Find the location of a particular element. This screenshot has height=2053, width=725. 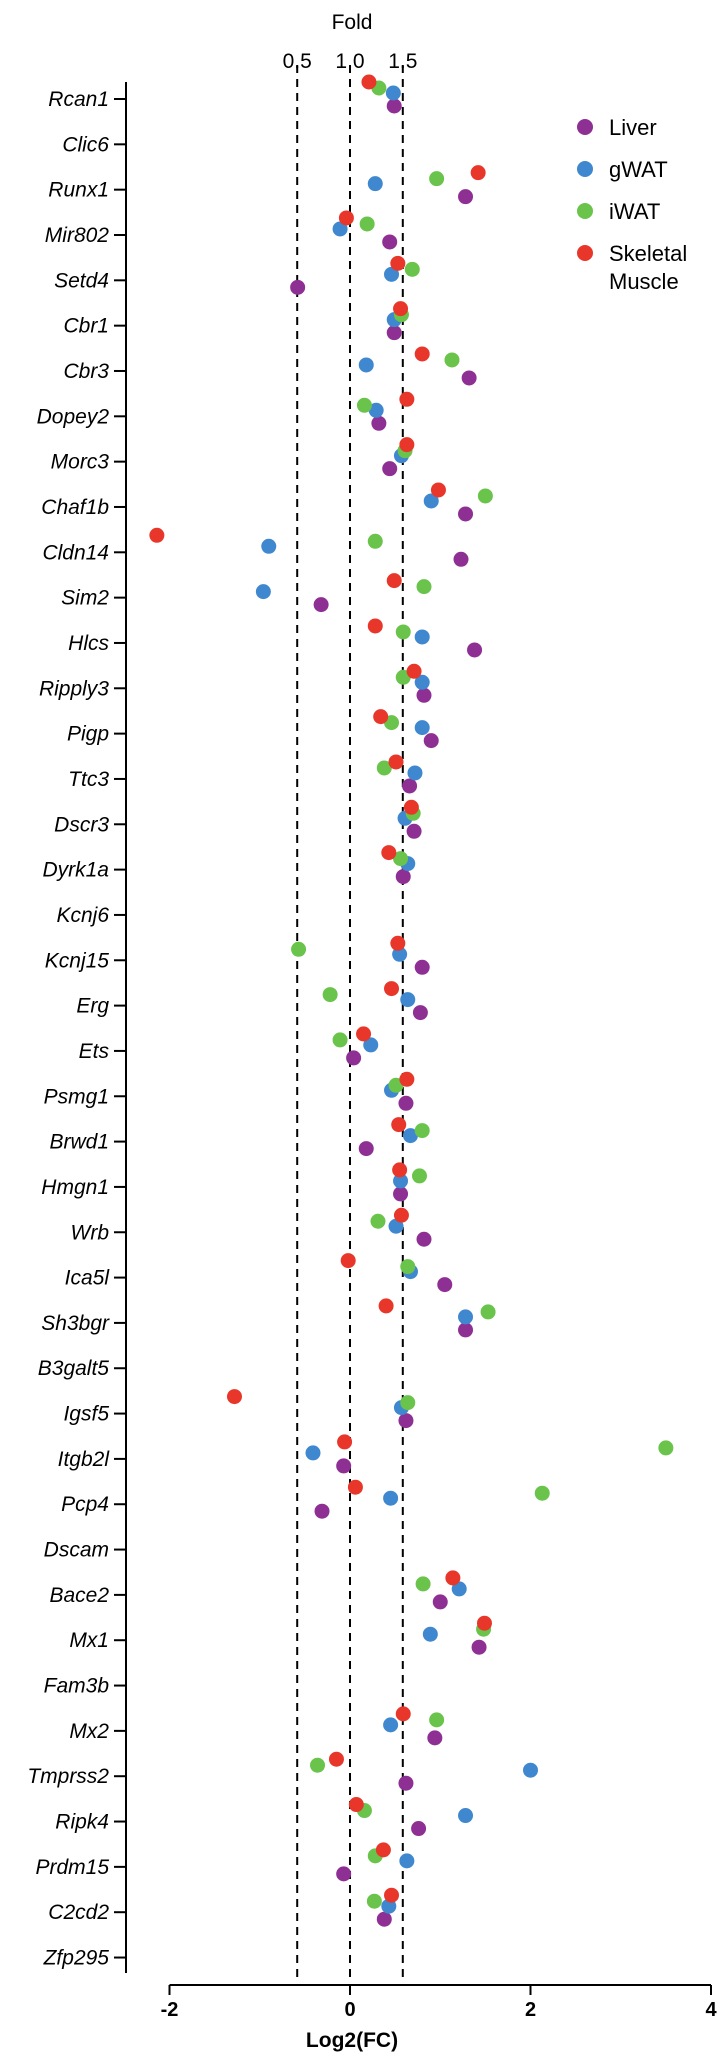

legend: Liver gWAT iWAT Skeletal Muscle is located at coordinates (632, 204).